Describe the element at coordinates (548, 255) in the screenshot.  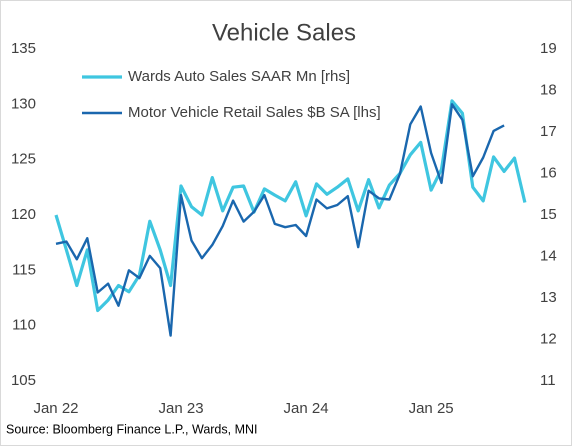
I see `y2-tick-label: 14` at that location.